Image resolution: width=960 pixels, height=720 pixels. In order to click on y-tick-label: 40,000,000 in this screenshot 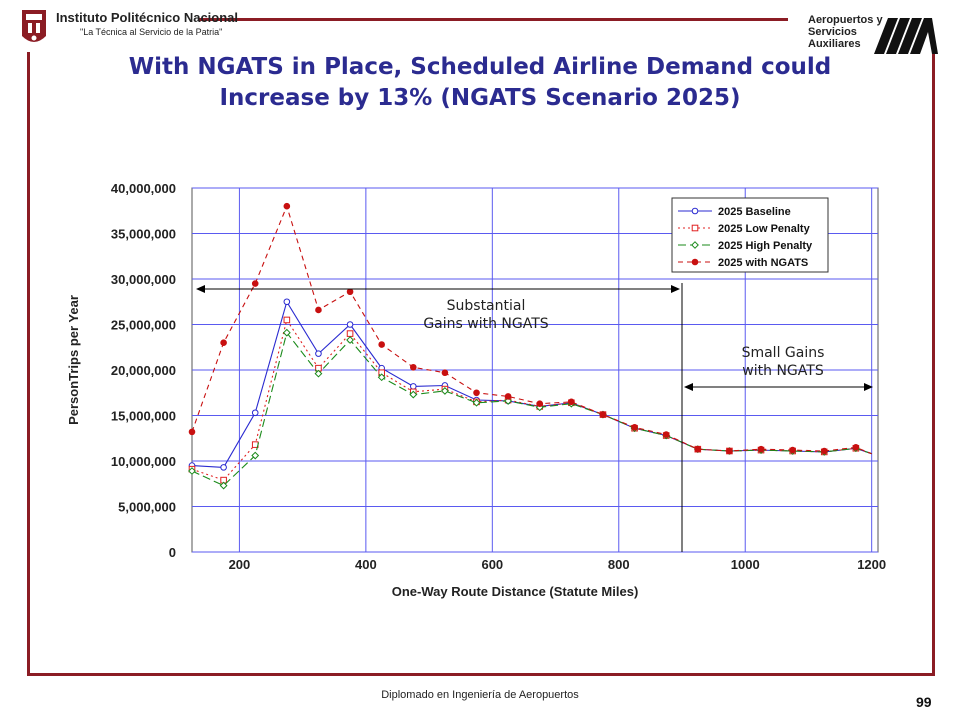, I will do `click(143, 188)`.